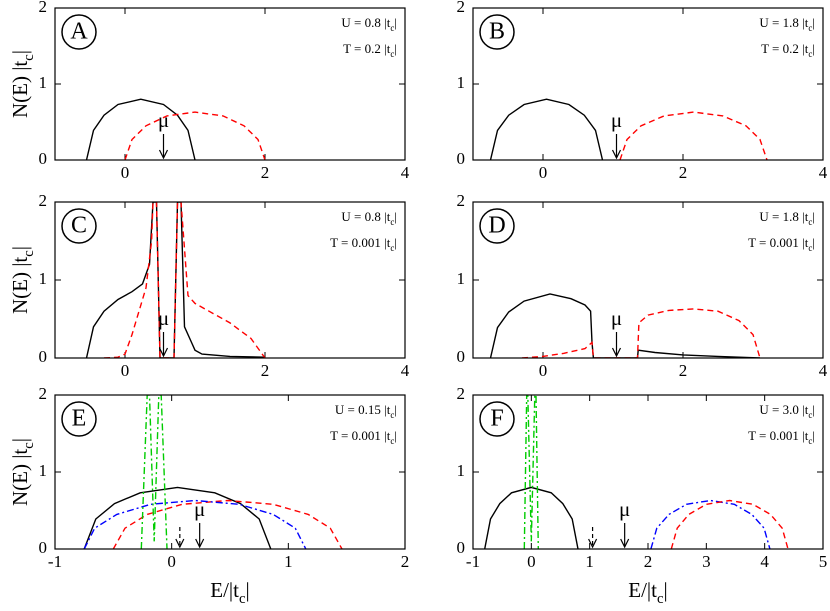 This screenshot has width=830, height=611. I want to click on x-tick-label: -1, so click(473, 561).